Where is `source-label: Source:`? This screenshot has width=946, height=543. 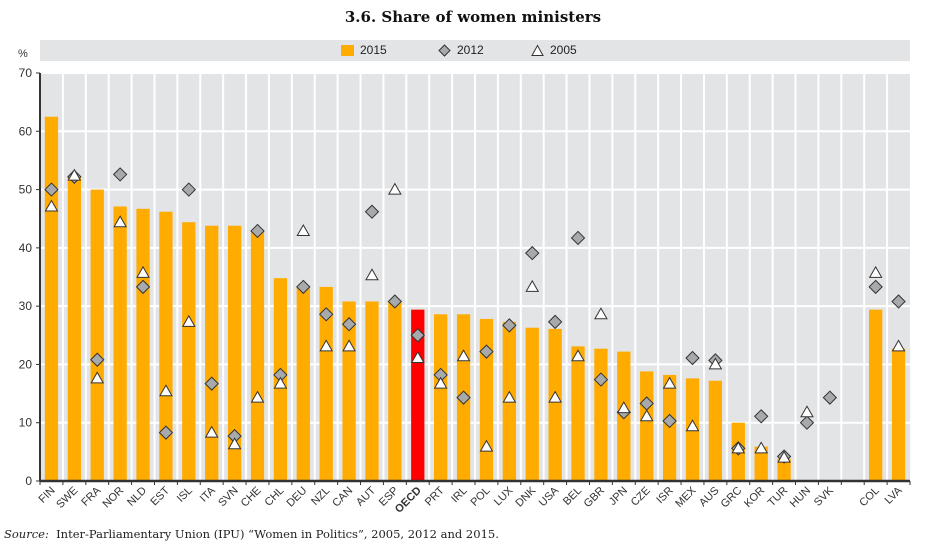
source-label: Source: is located at coordinates (26, 534).